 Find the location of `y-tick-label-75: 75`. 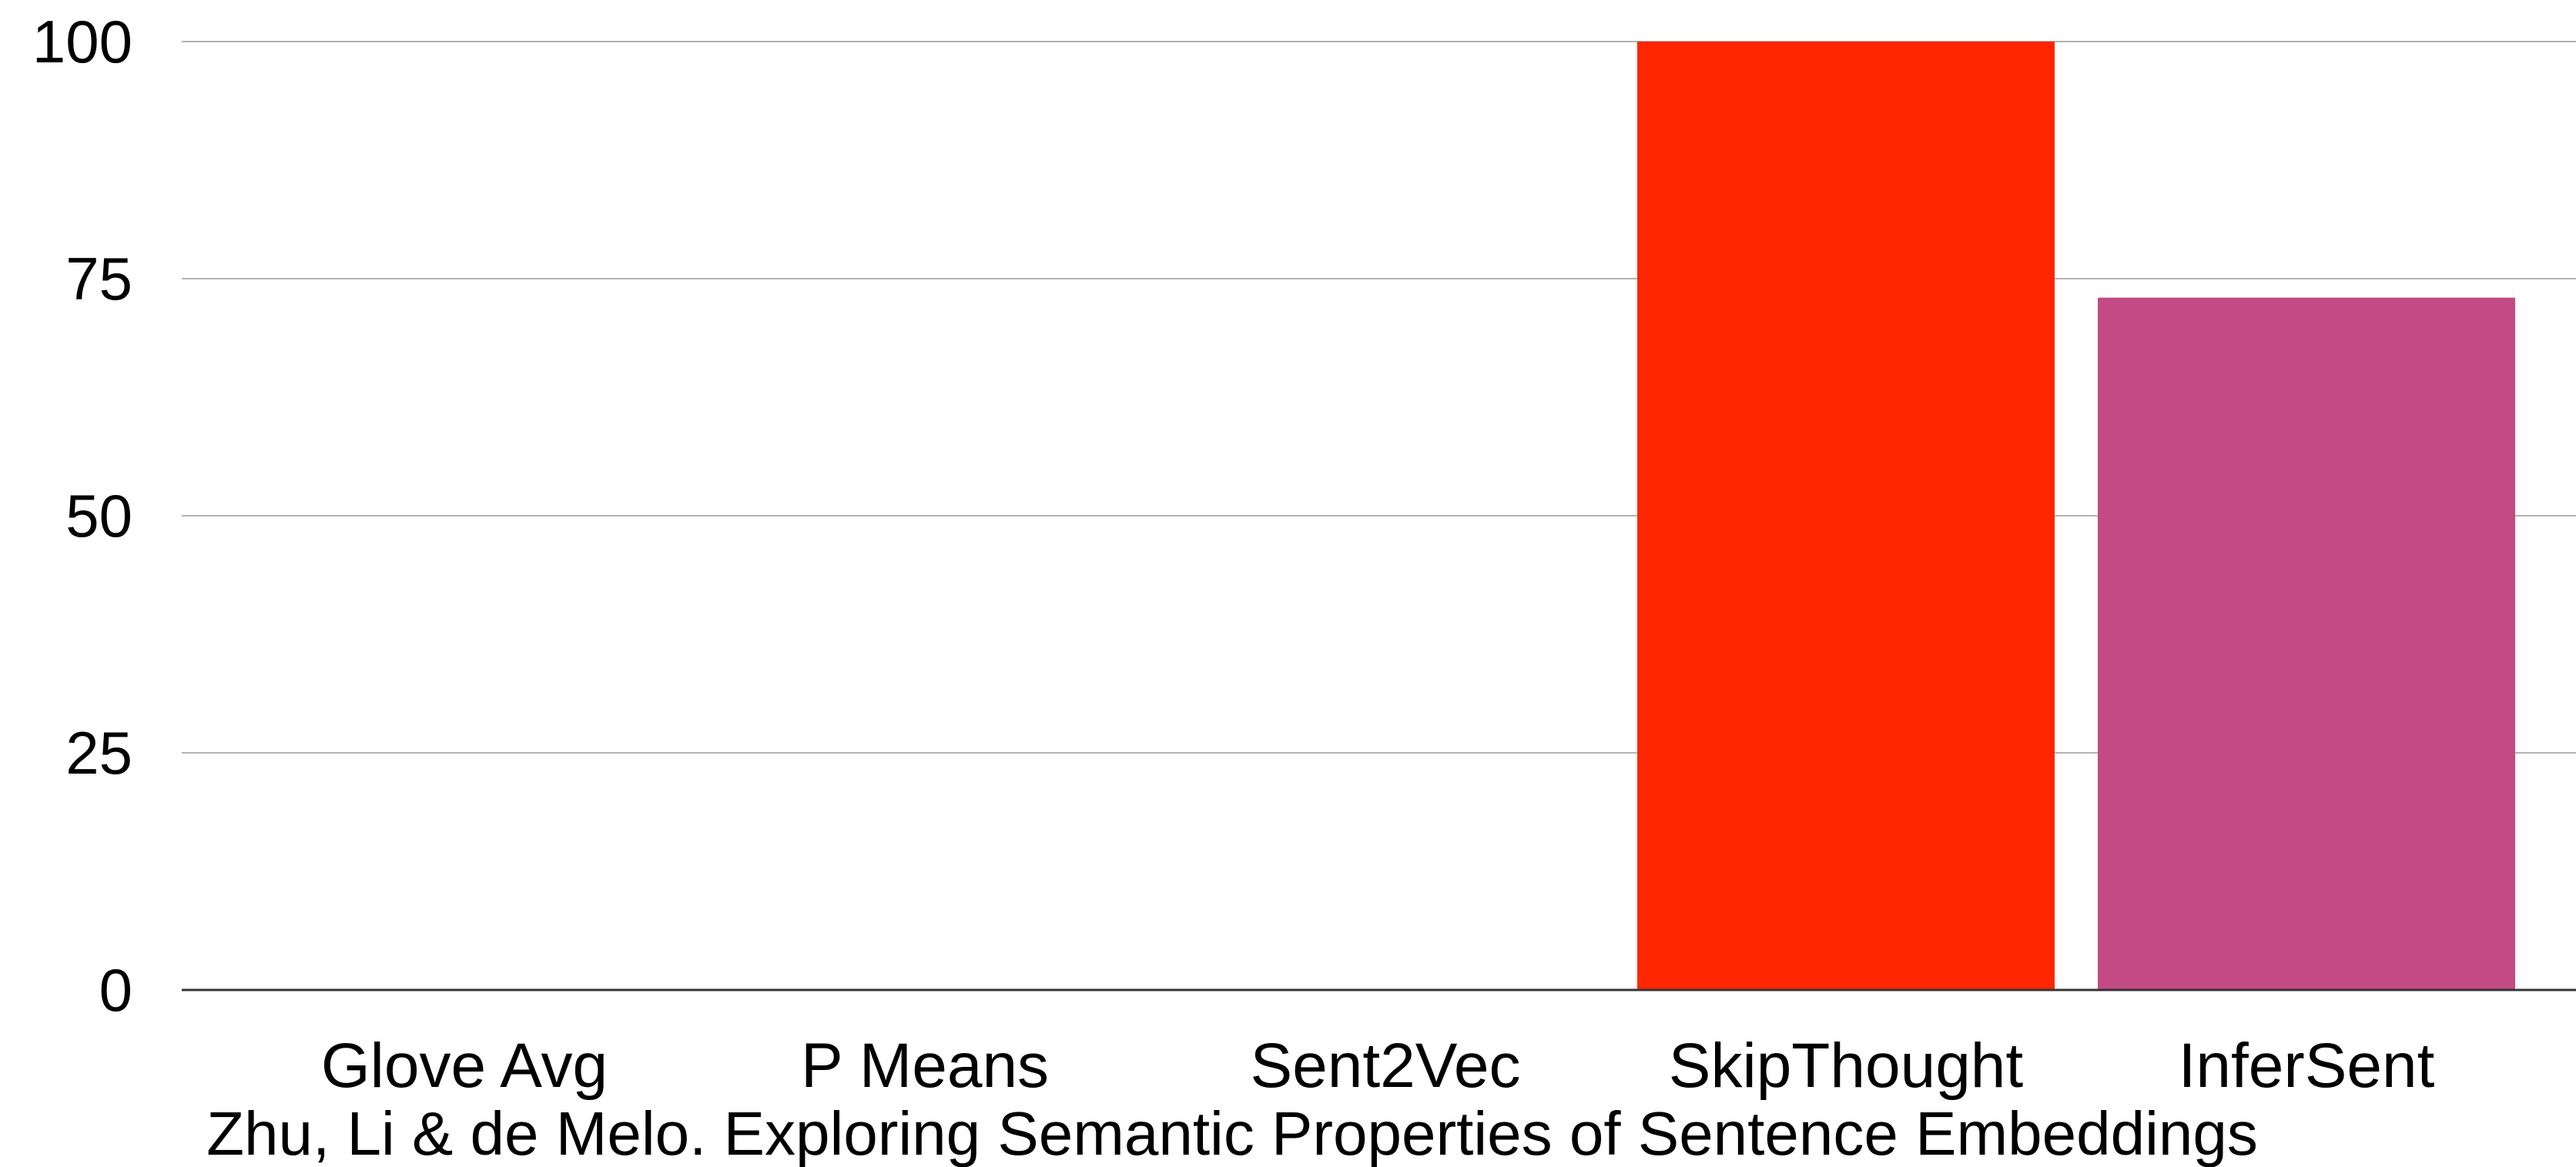

y-tick-label-75: 75 is located at coordinates (98, 279).